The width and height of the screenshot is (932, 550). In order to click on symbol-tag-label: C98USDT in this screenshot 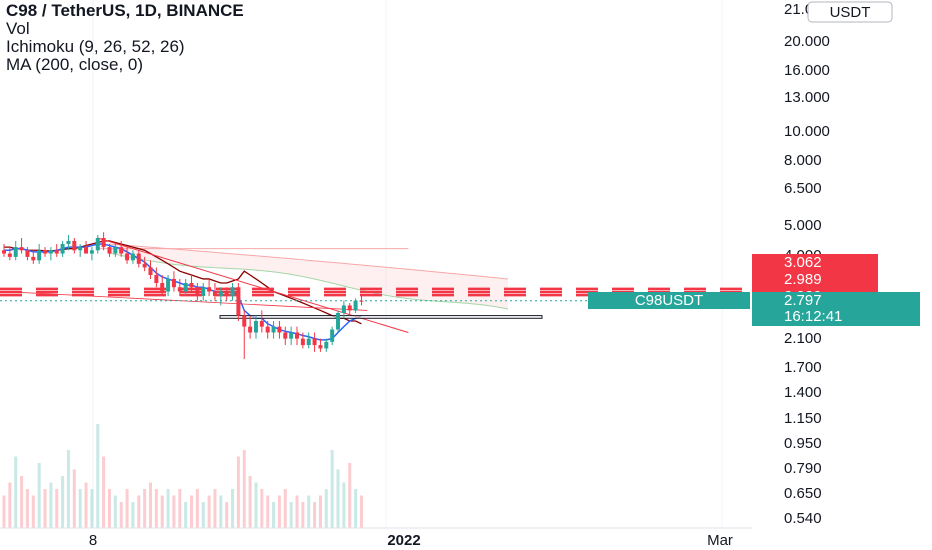, I will do `click(669, 300)`.